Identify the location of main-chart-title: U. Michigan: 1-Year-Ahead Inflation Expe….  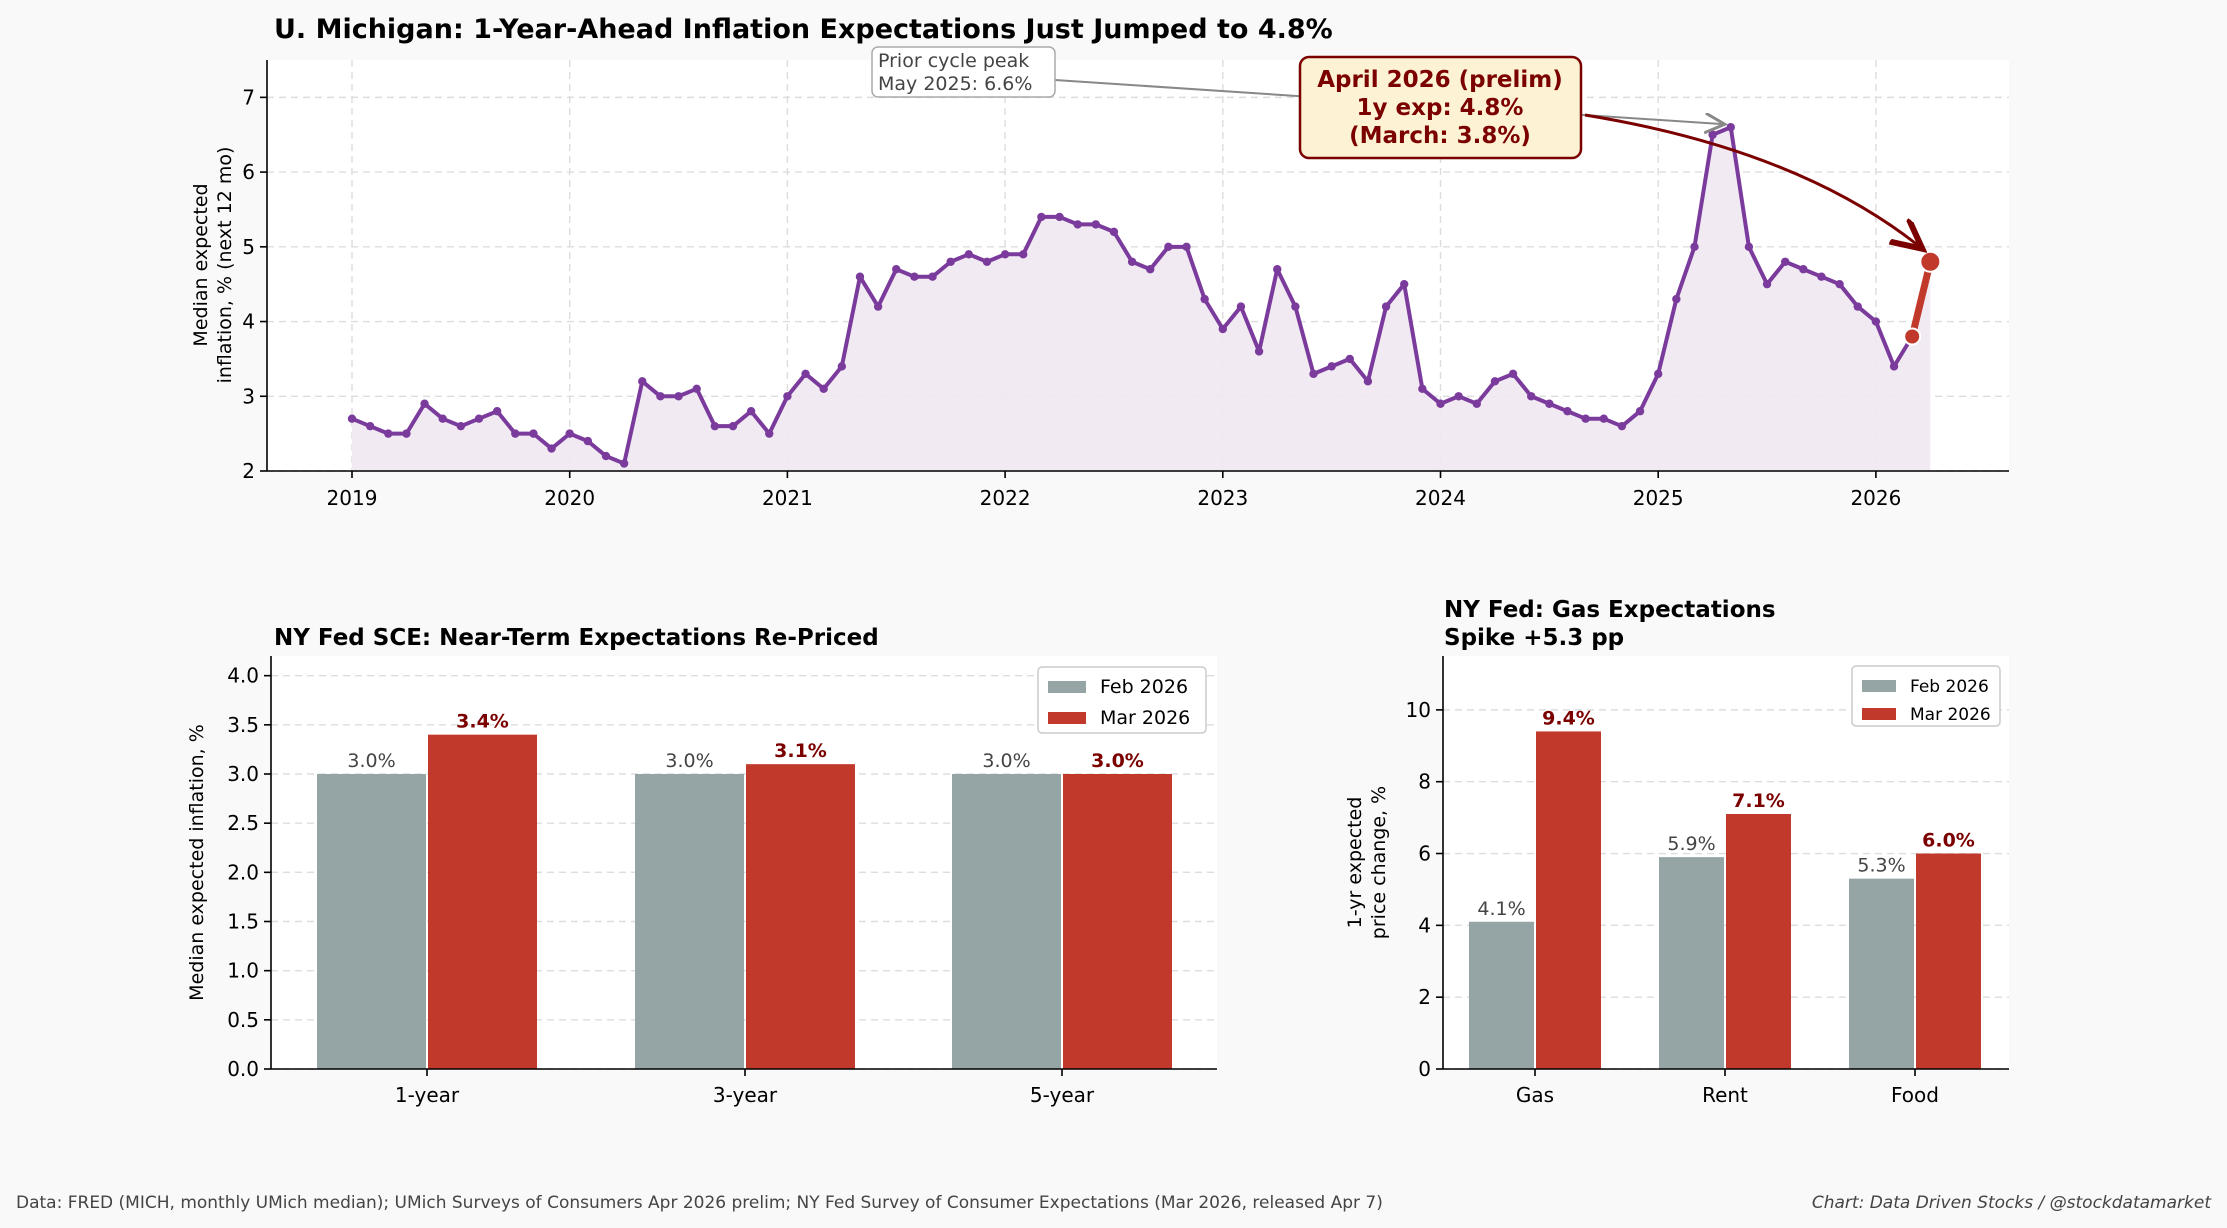
(803, 29).